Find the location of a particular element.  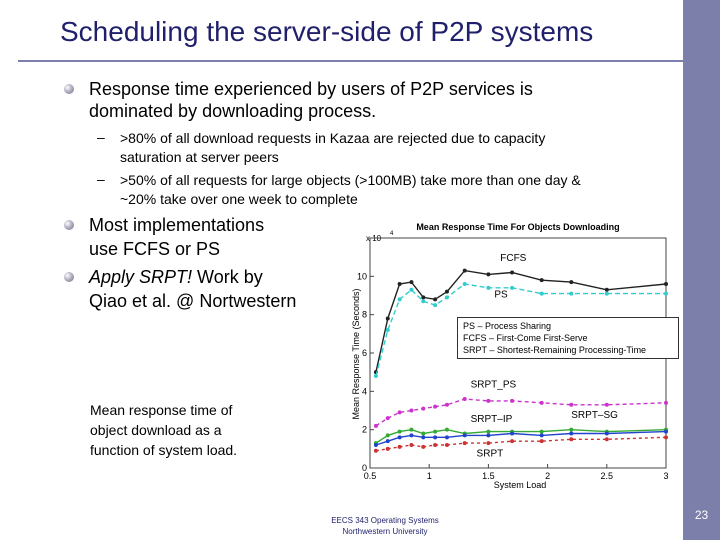

series-label-fcfs: FCFS is located at coordinates (513, 258).